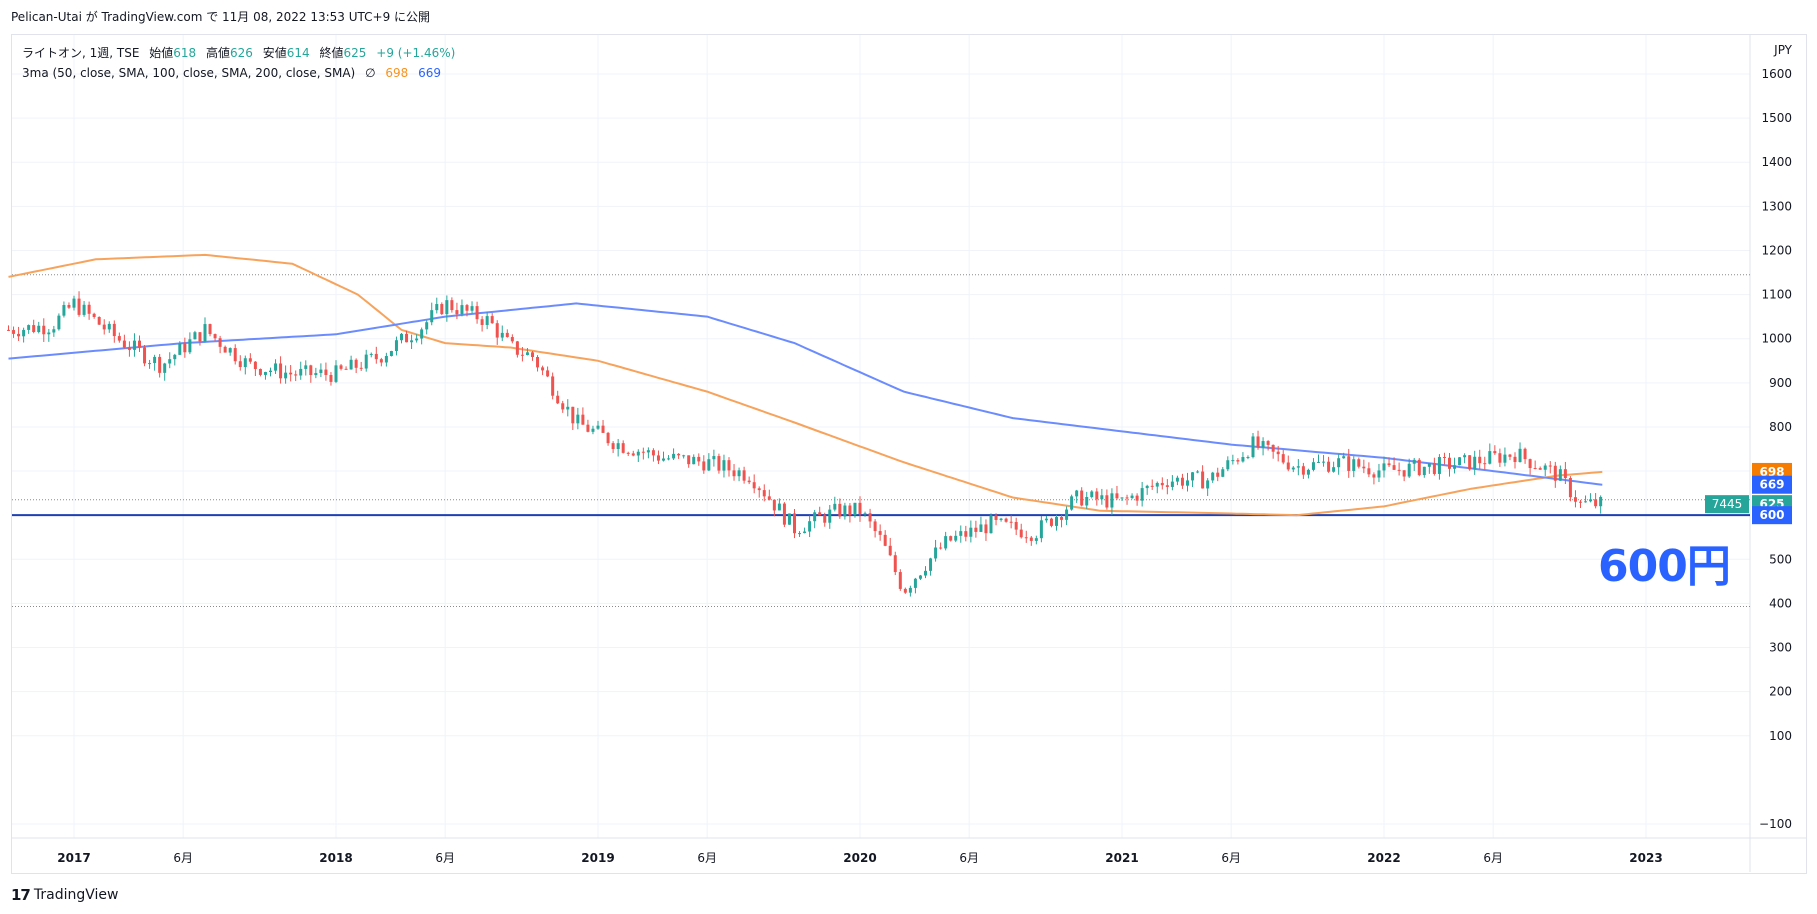 The height and width of the screenshot is (914, 1817). I want to click on y-tick-label: −100, so click(1775, 824).